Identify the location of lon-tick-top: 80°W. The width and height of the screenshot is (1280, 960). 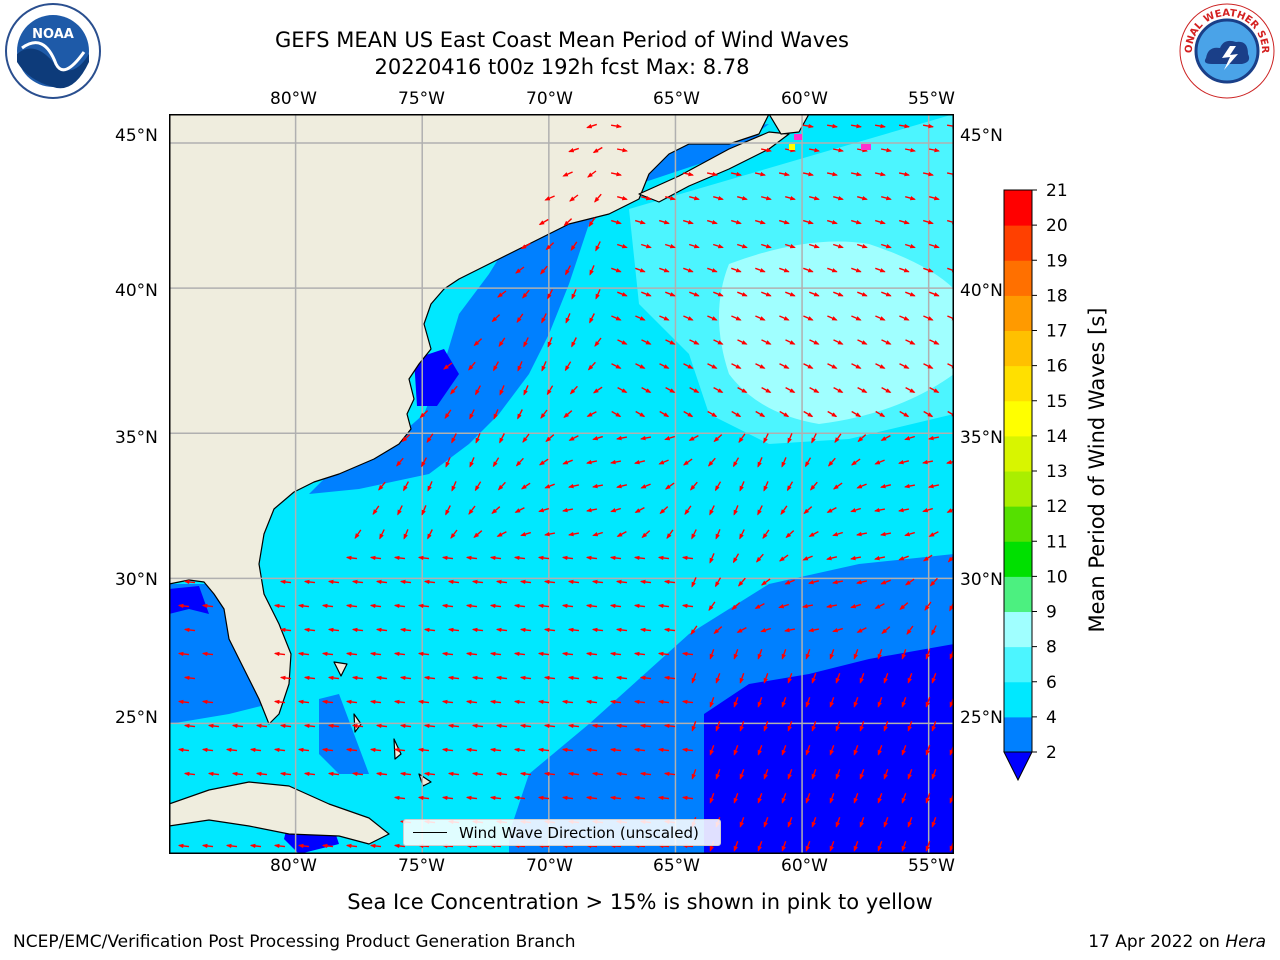
(293, 99).